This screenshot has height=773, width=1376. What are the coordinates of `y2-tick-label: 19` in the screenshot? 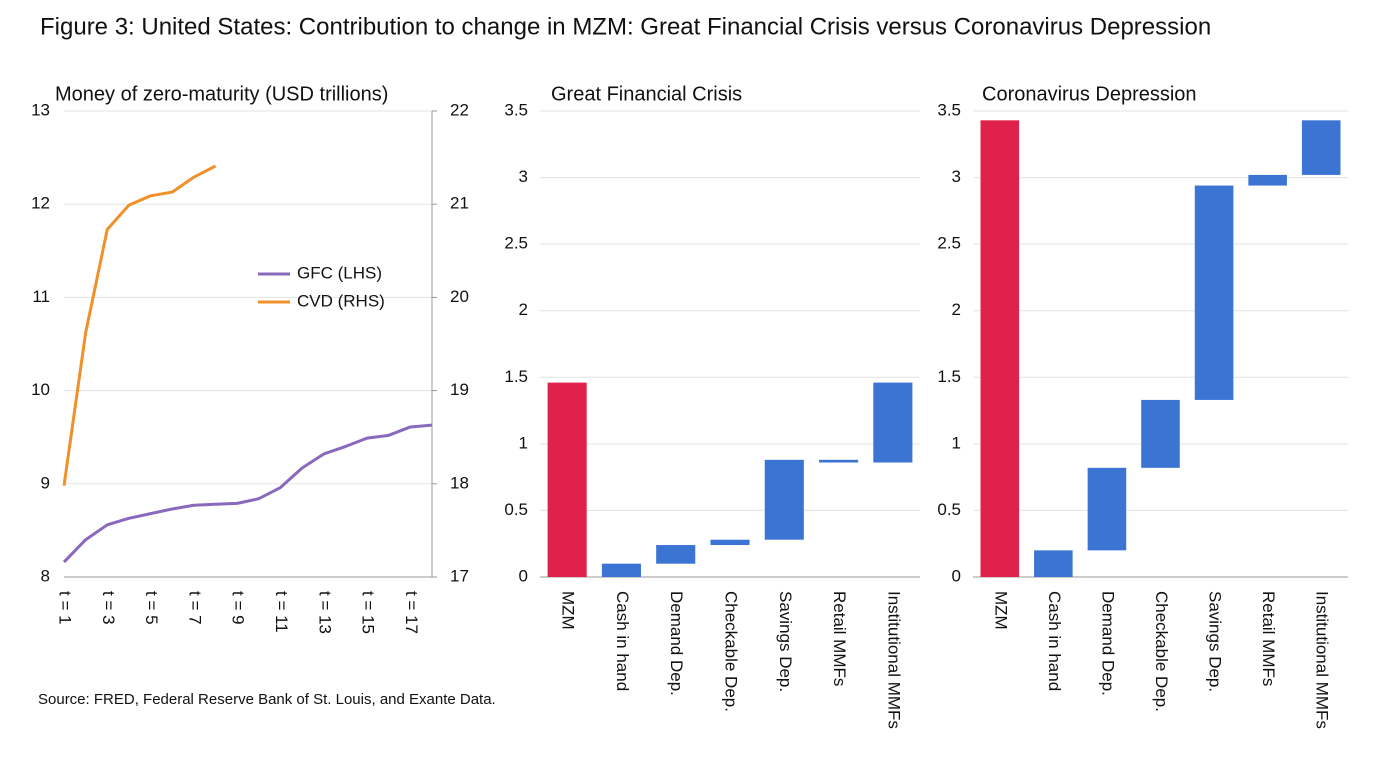 It's located at (459, 389).